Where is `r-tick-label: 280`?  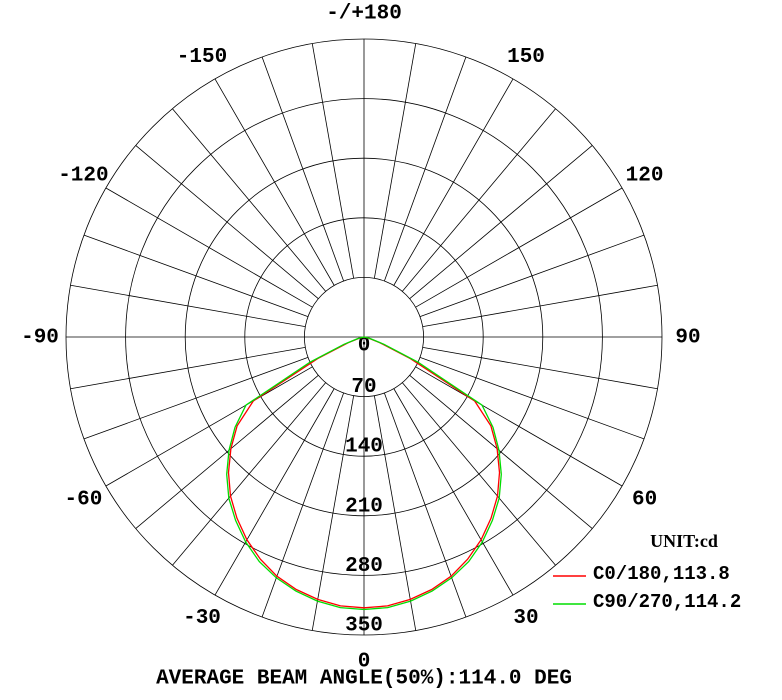
r-tick-label: 280 is located at coordinates (364, 566).